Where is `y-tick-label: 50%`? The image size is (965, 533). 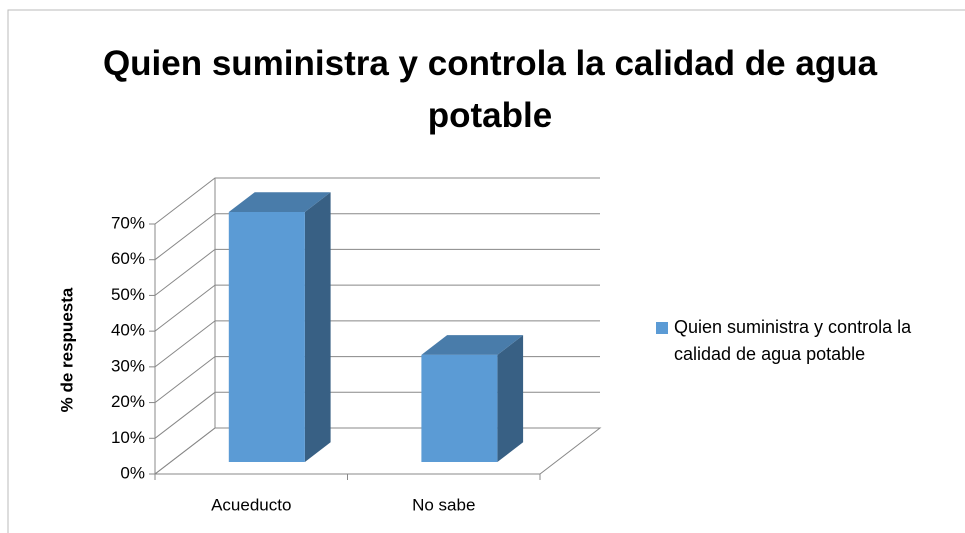
y-tick-label: 50% is located at coordinates (128, 294).